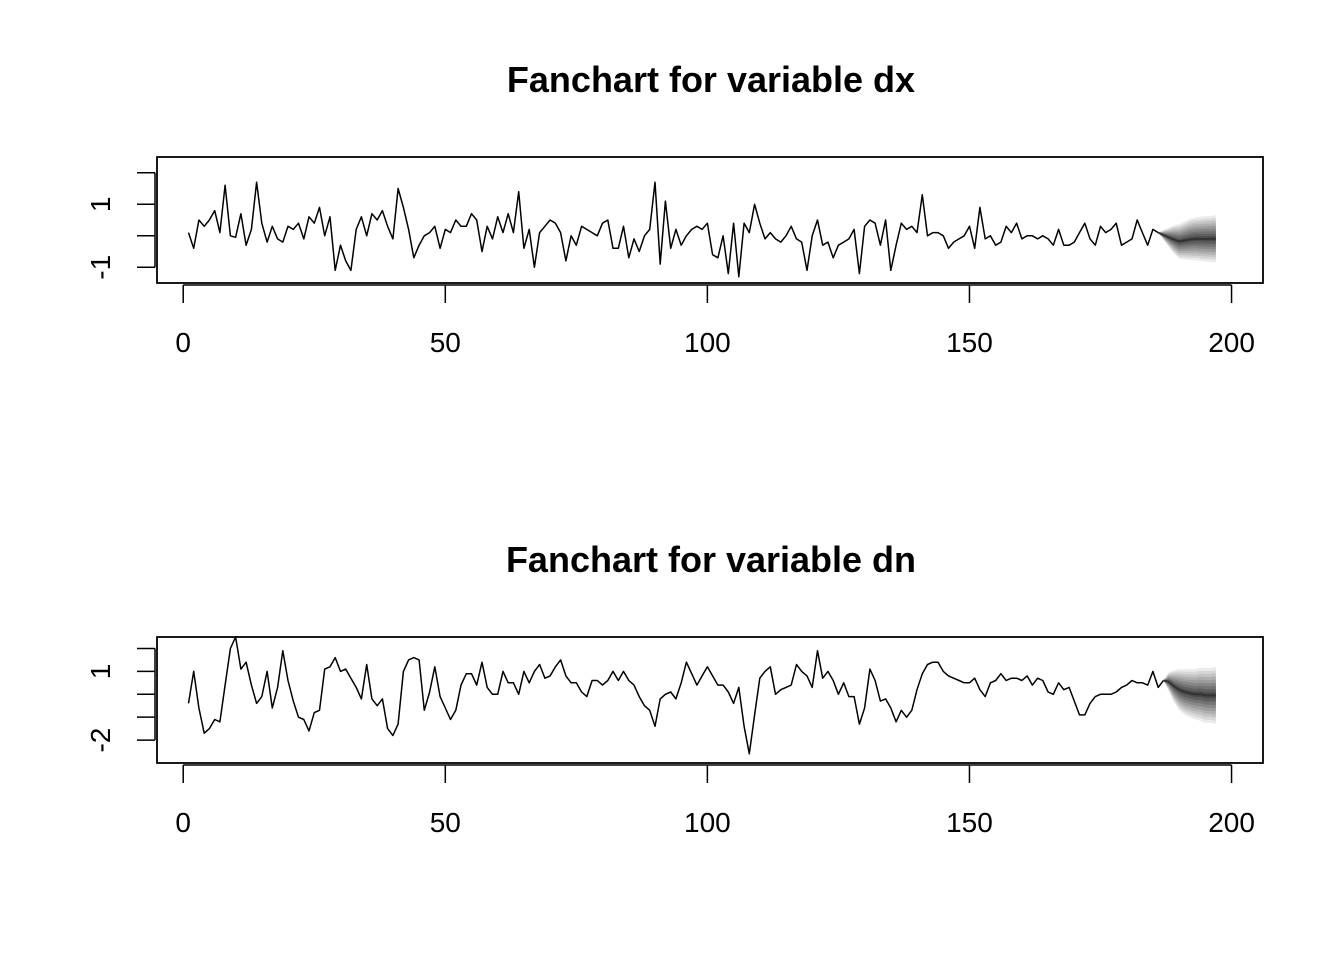 The height and width of the screenshot is (960, 1344). I want to click on chart-title: Fanchart for variable dx, so click(711, 79).